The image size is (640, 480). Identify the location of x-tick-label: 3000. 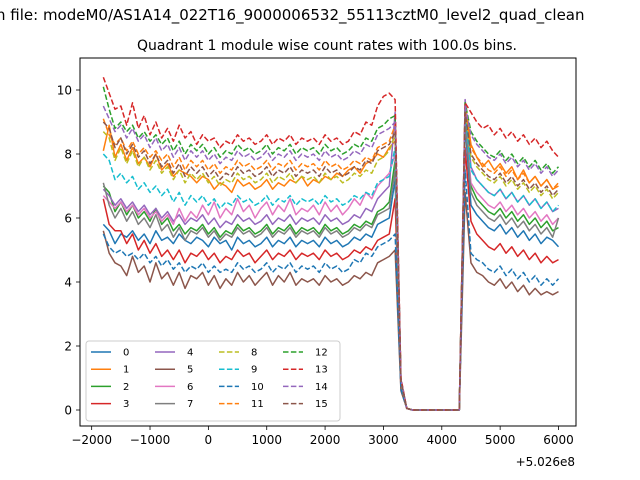
(383, 440).